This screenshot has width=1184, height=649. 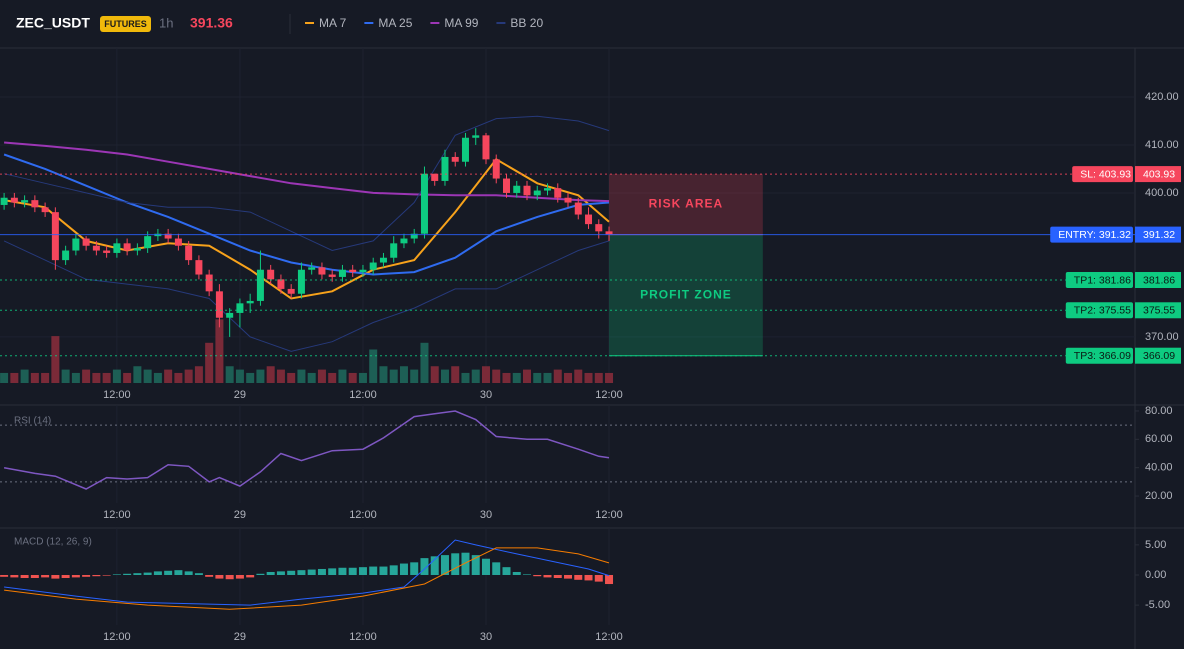 I want to click on y-tick-label: 0.00, so click(x=1155, y=575).